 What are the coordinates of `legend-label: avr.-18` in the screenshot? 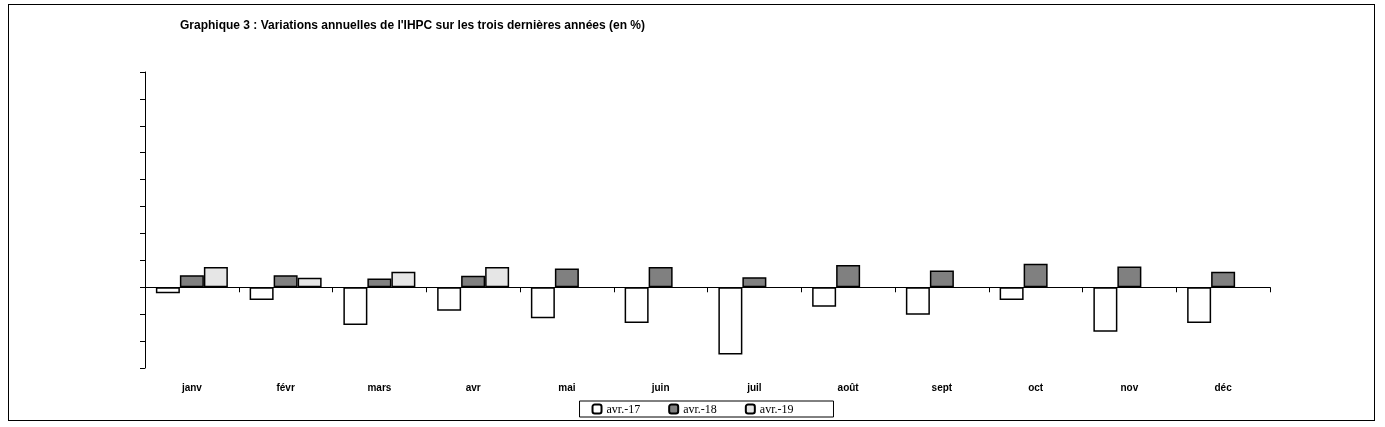 It's located at (700, 409).